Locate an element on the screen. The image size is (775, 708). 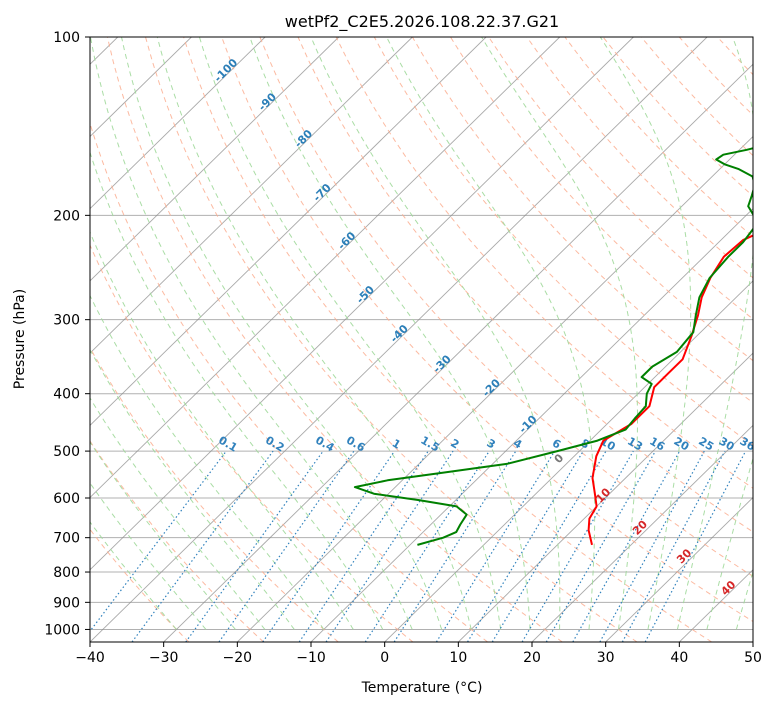
x-tick-label: 40 is located at coordinates (679, 658).